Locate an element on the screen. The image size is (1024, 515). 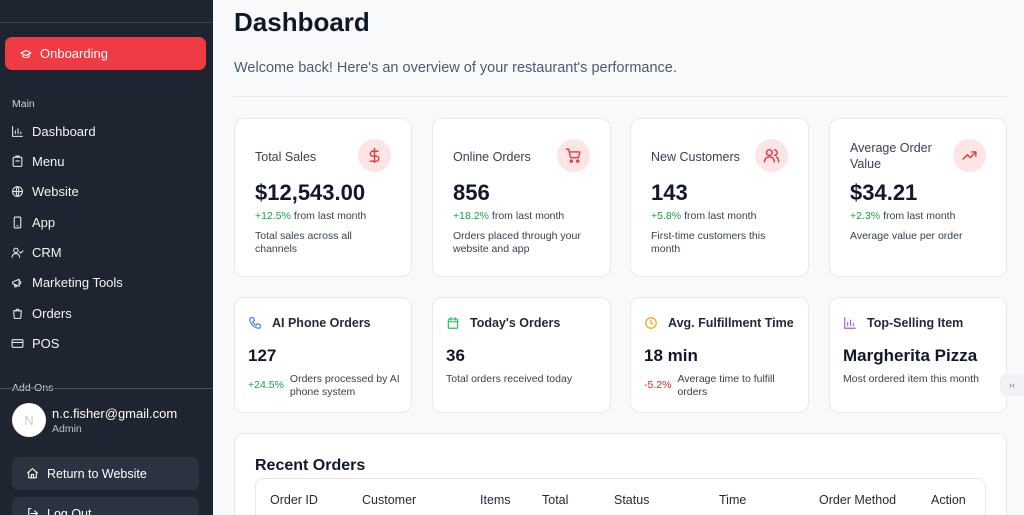
user-check-icon is located at coordinates (17, 252).